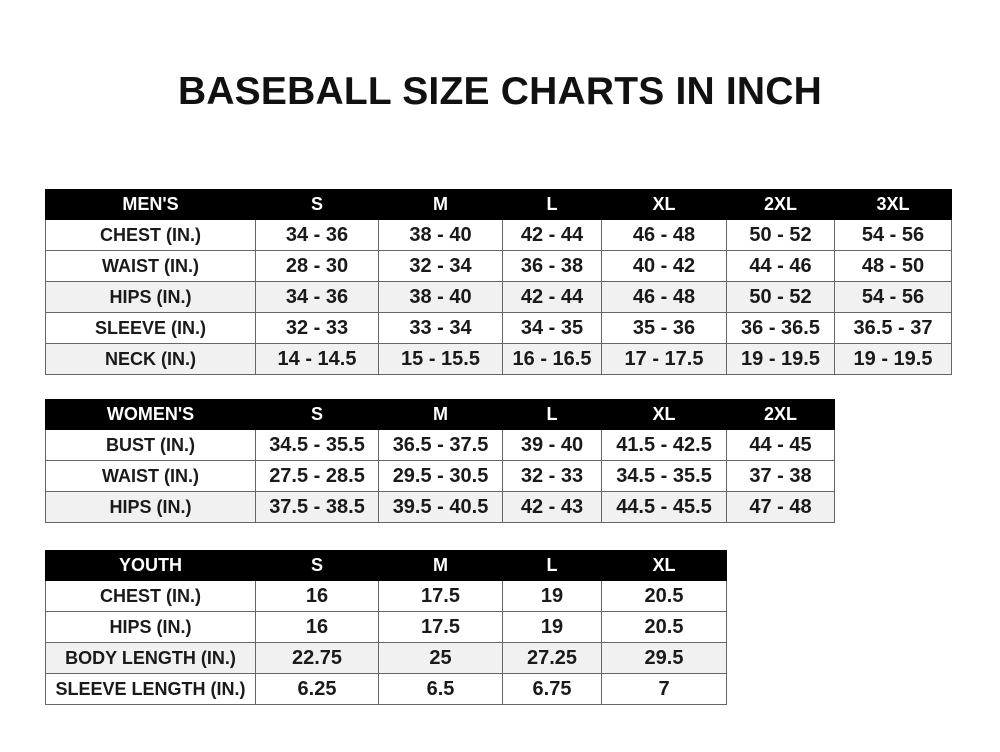  What do you see at coordinates (440, 266) in the screenshot?
I see `size-value: 32 - 34` at bounding box center [440, 266].